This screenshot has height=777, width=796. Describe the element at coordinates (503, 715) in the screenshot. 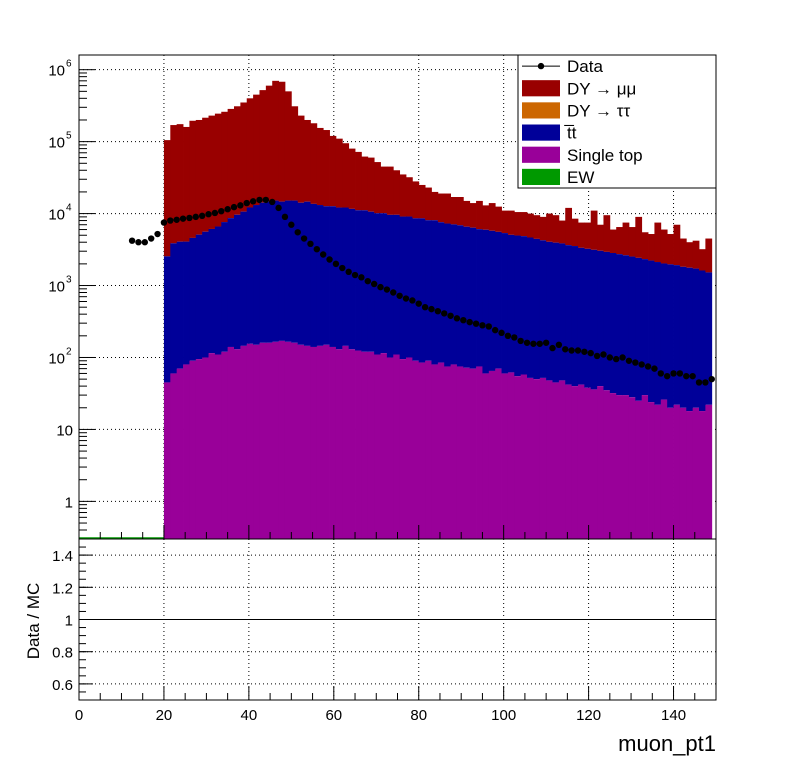

I see `x-tick-label: 100` at that location.